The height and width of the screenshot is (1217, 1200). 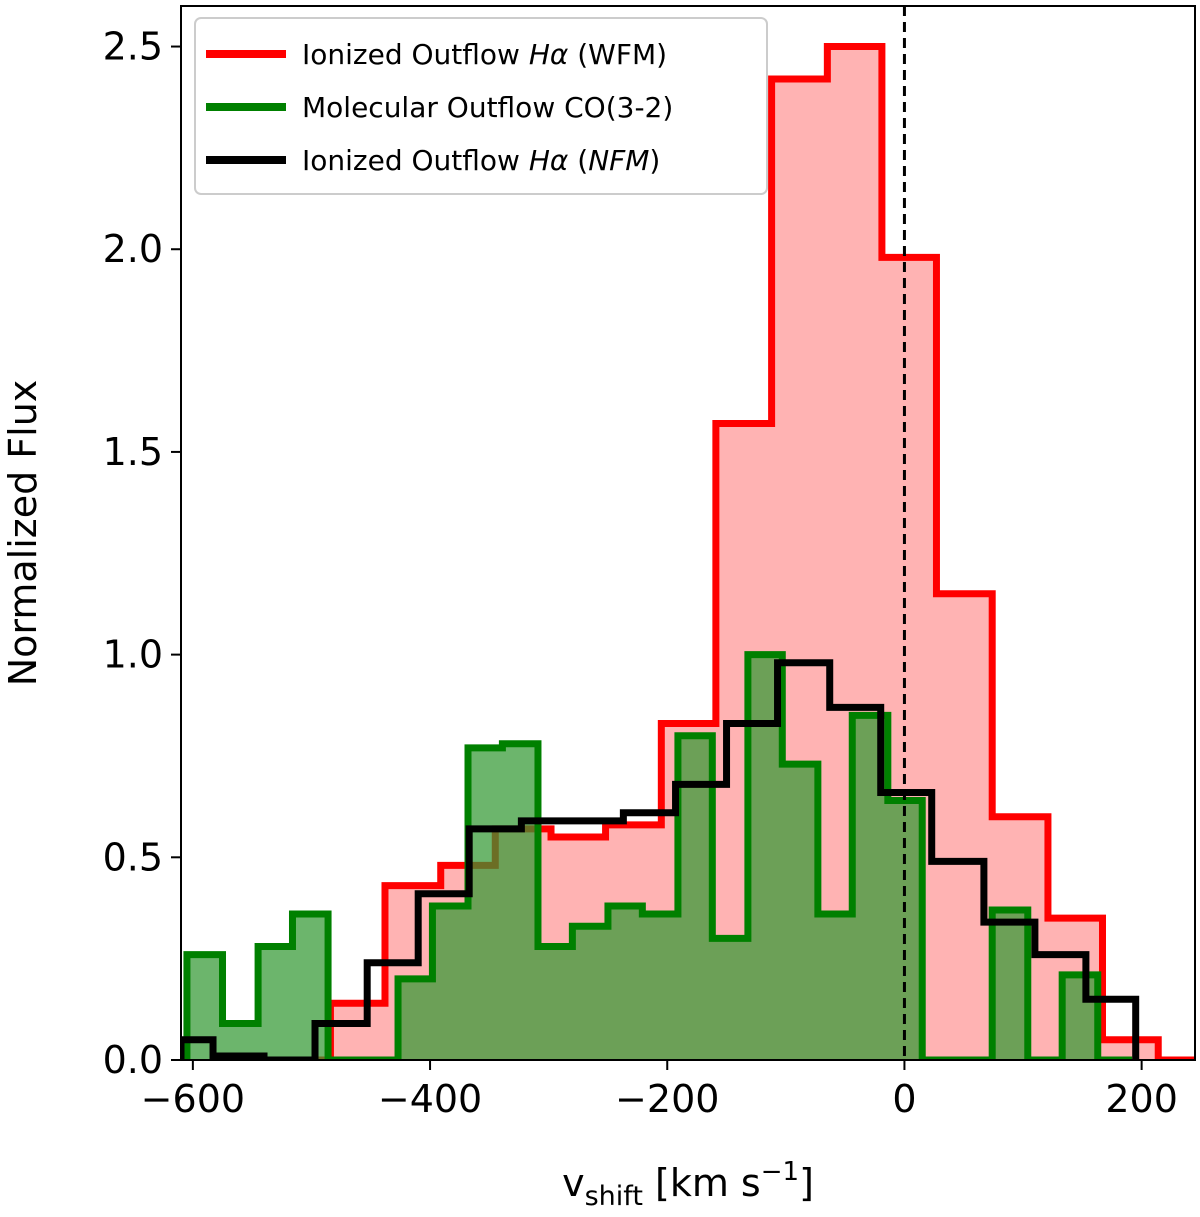 What do you see at coordinates (133, 47) in the screenshot?
I see `y-tick-label: 2.5` at bounding box center [133, 47].